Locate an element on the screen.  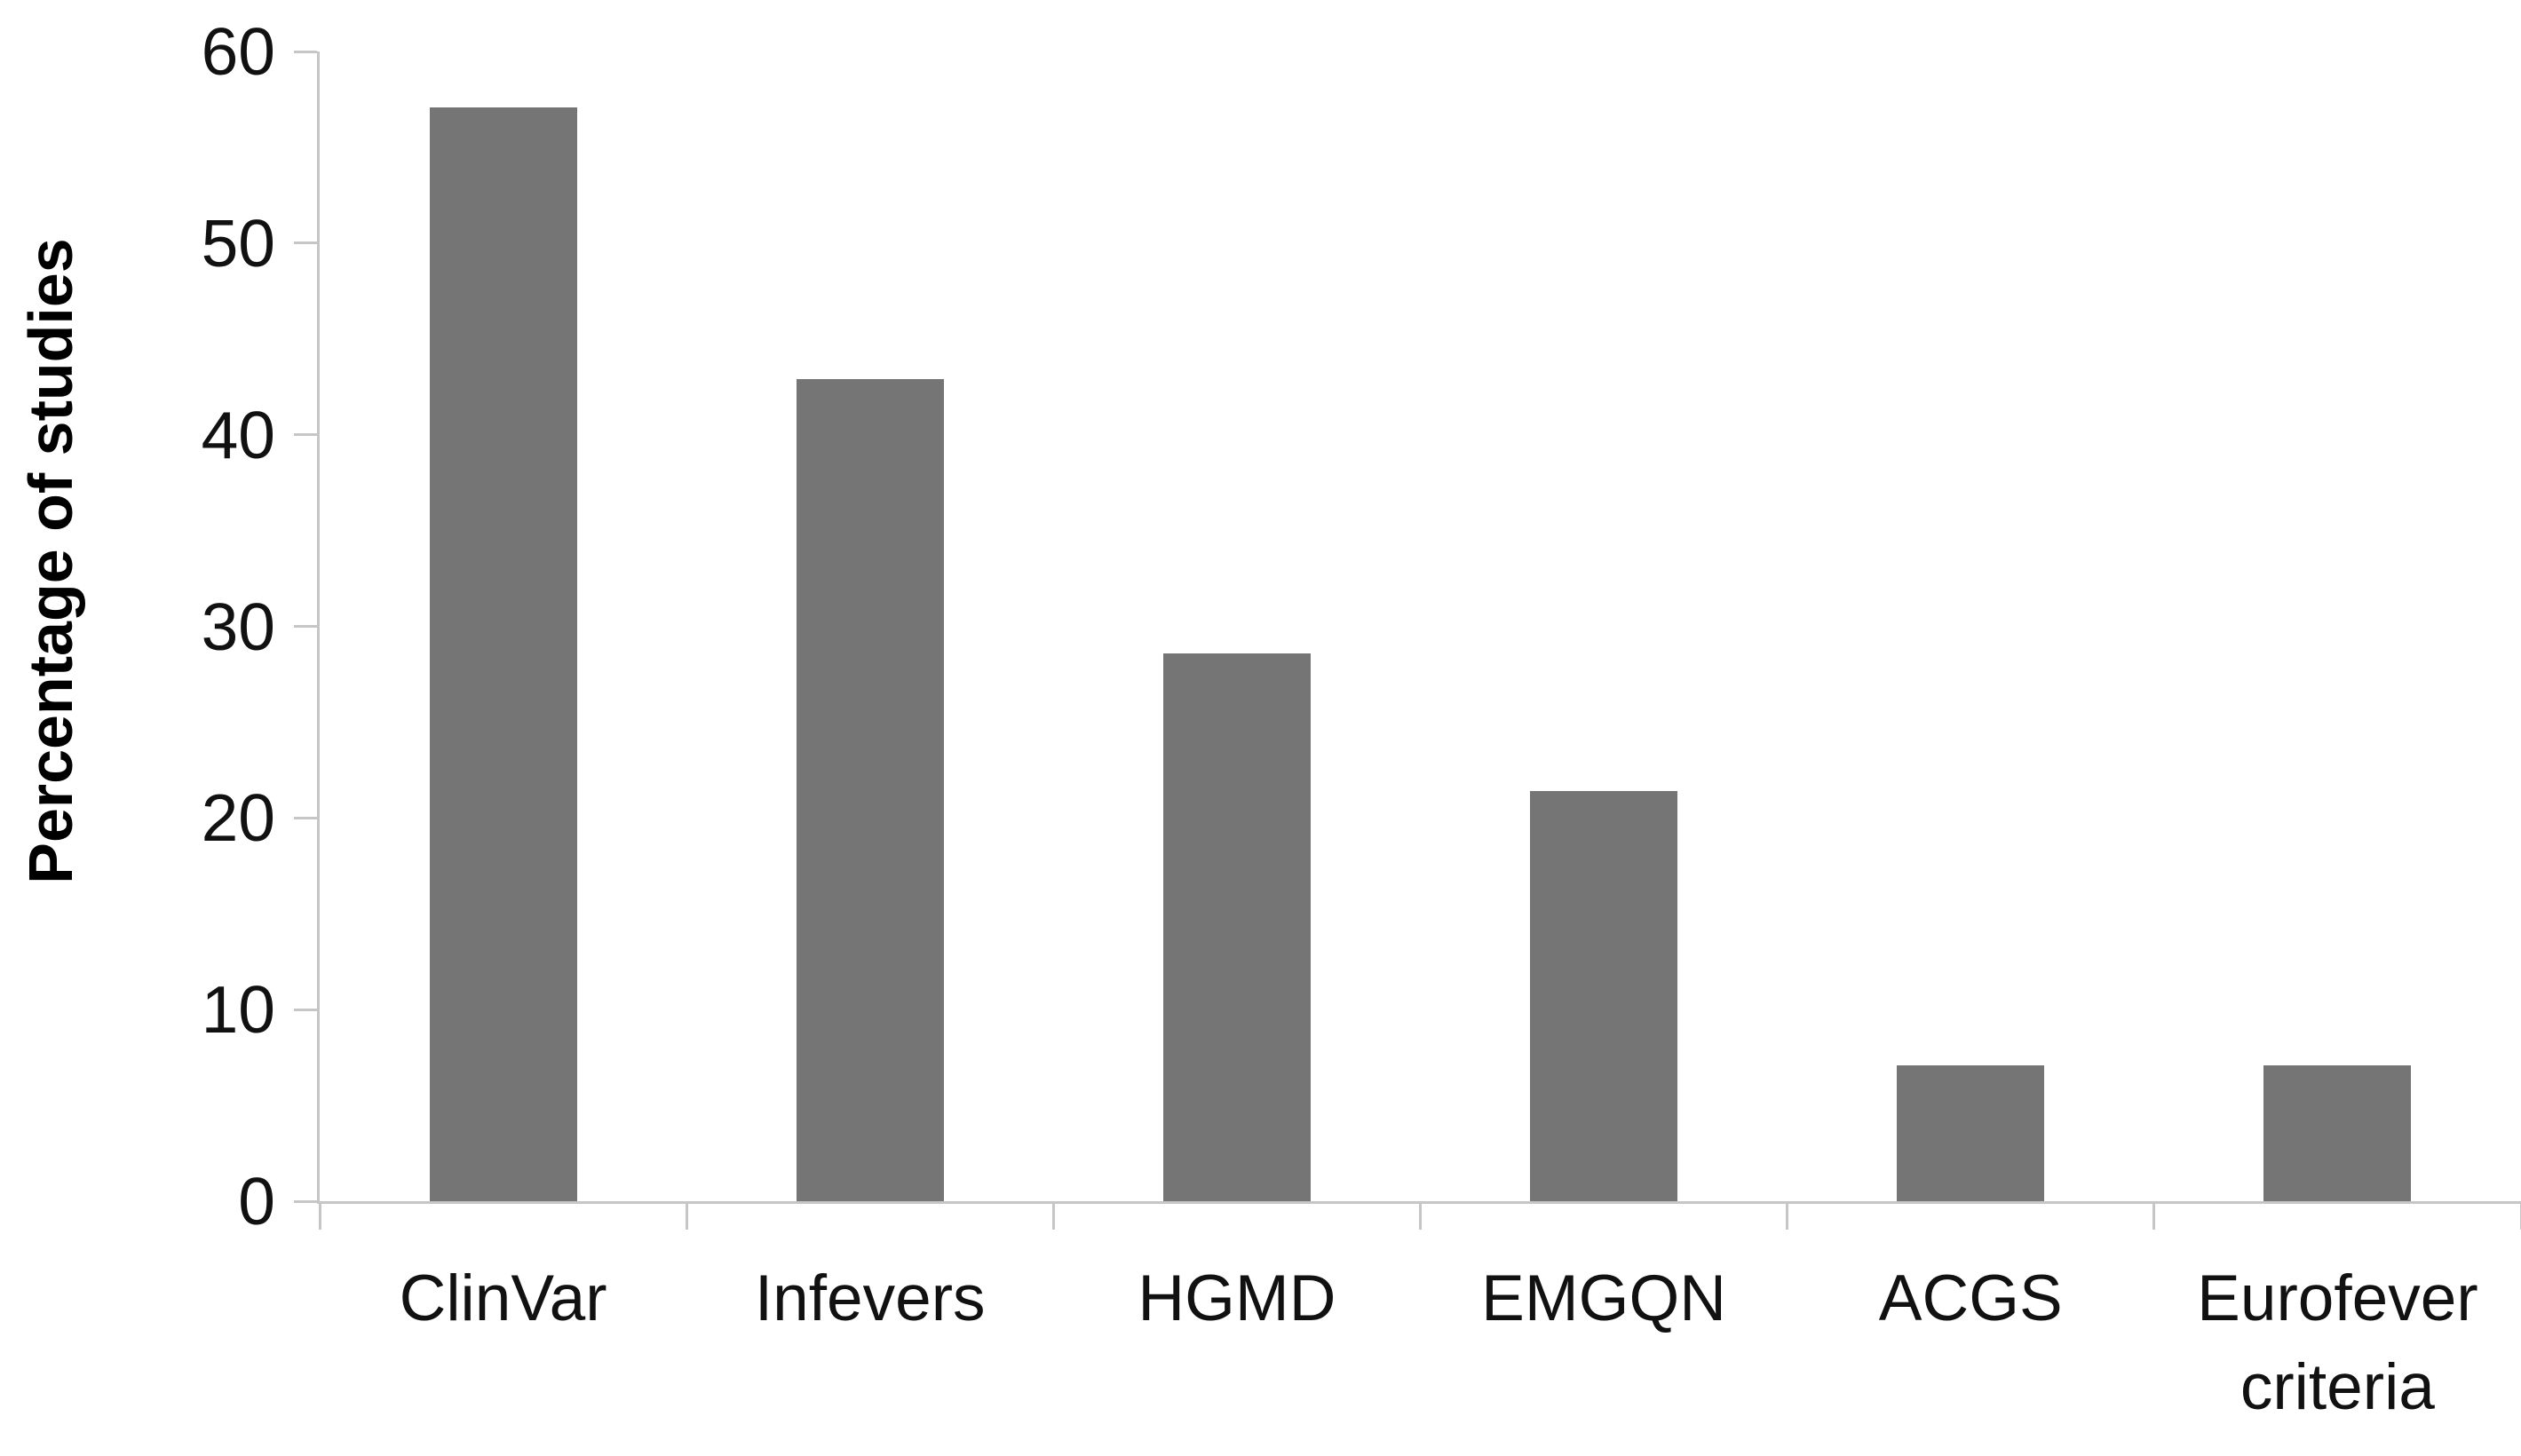
x-category-label-emgqn: EMGQN is located at coordinates (1604, 1298).